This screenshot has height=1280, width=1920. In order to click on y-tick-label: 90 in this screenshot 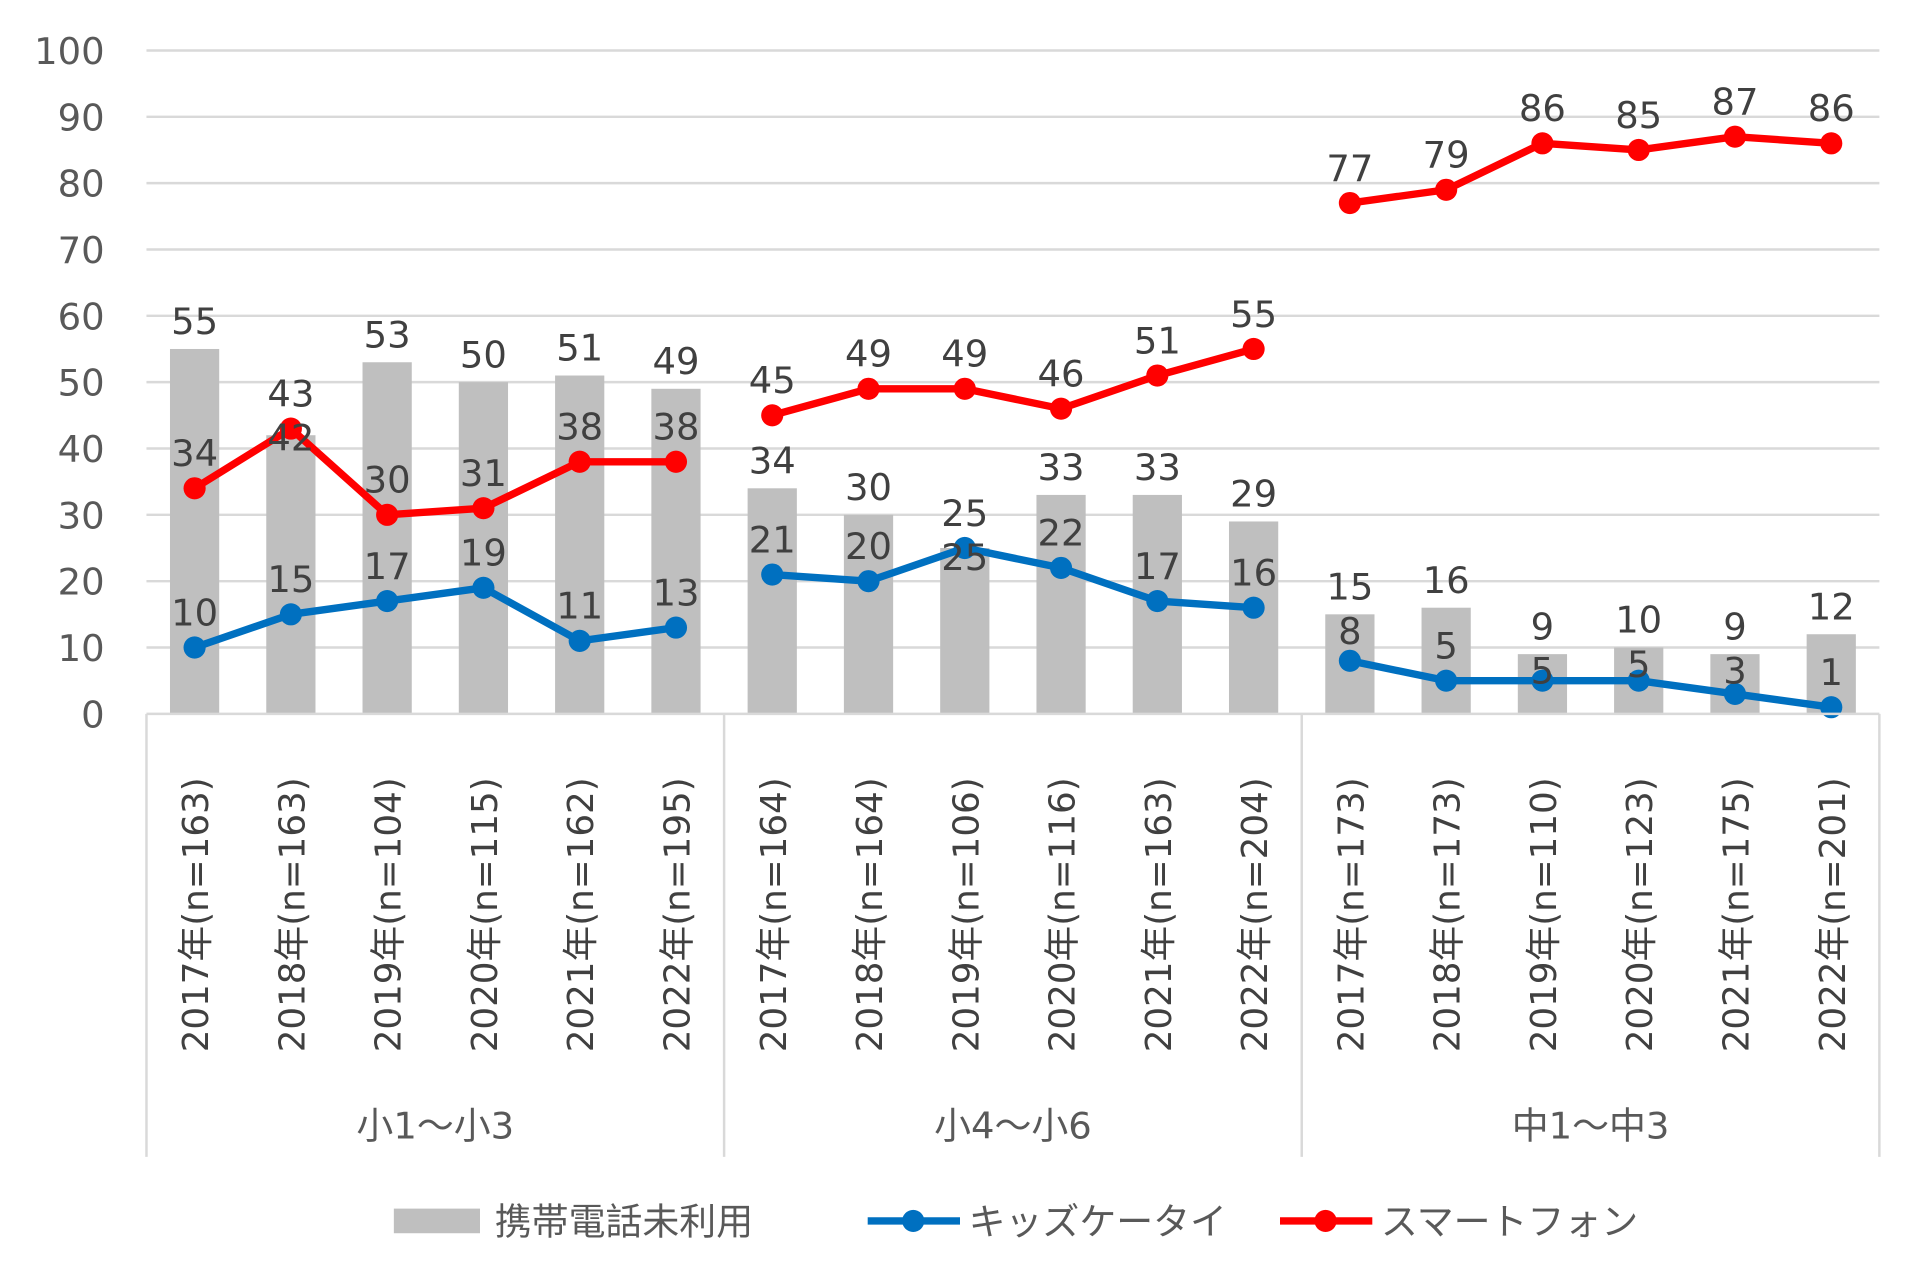, I will do `click(81, 117)`.